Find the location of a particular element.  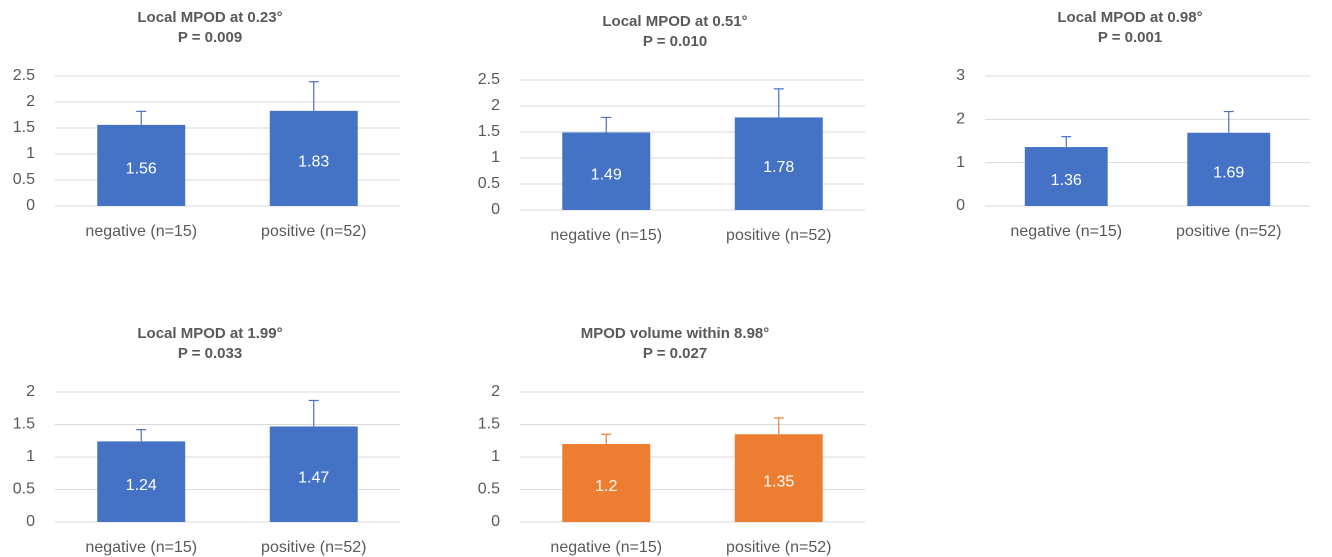

value-label: 1.36 is located at coordinates (1066, 180).